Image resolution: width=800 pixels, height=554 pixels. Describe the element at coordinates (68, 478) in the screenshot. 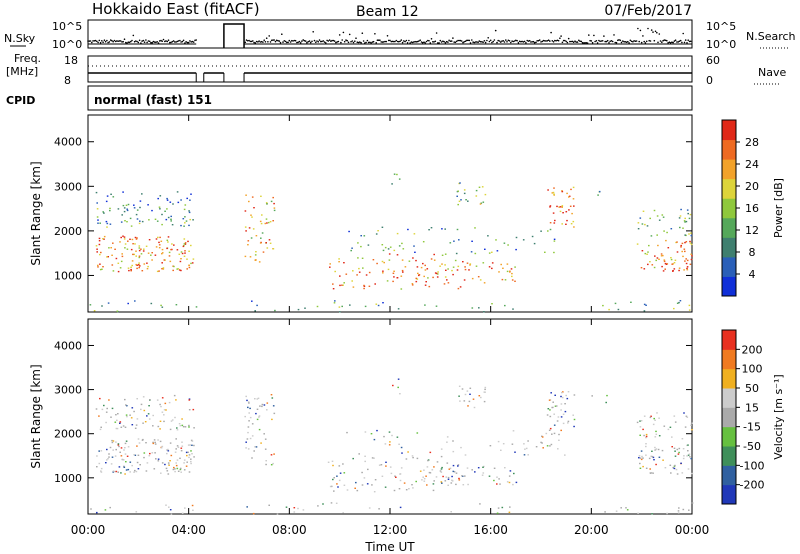

I see `velocity-y-tick-label: 1000` at that location.